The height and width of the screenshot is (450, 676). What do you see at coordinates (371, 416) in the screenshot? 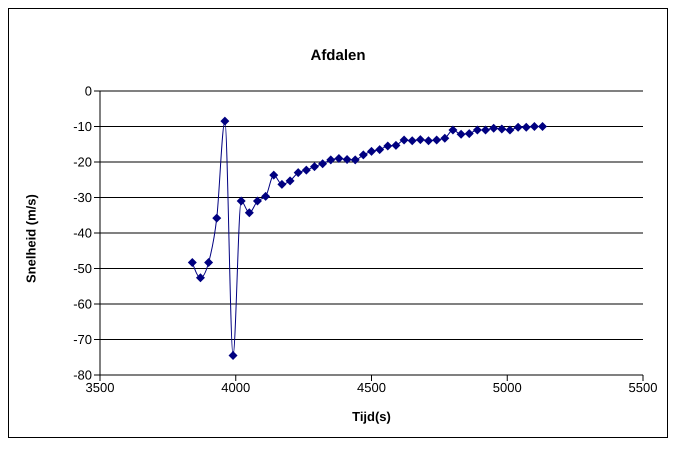
I see `x-axis-title: Tijd(s)` at bounding box center [371, 416].